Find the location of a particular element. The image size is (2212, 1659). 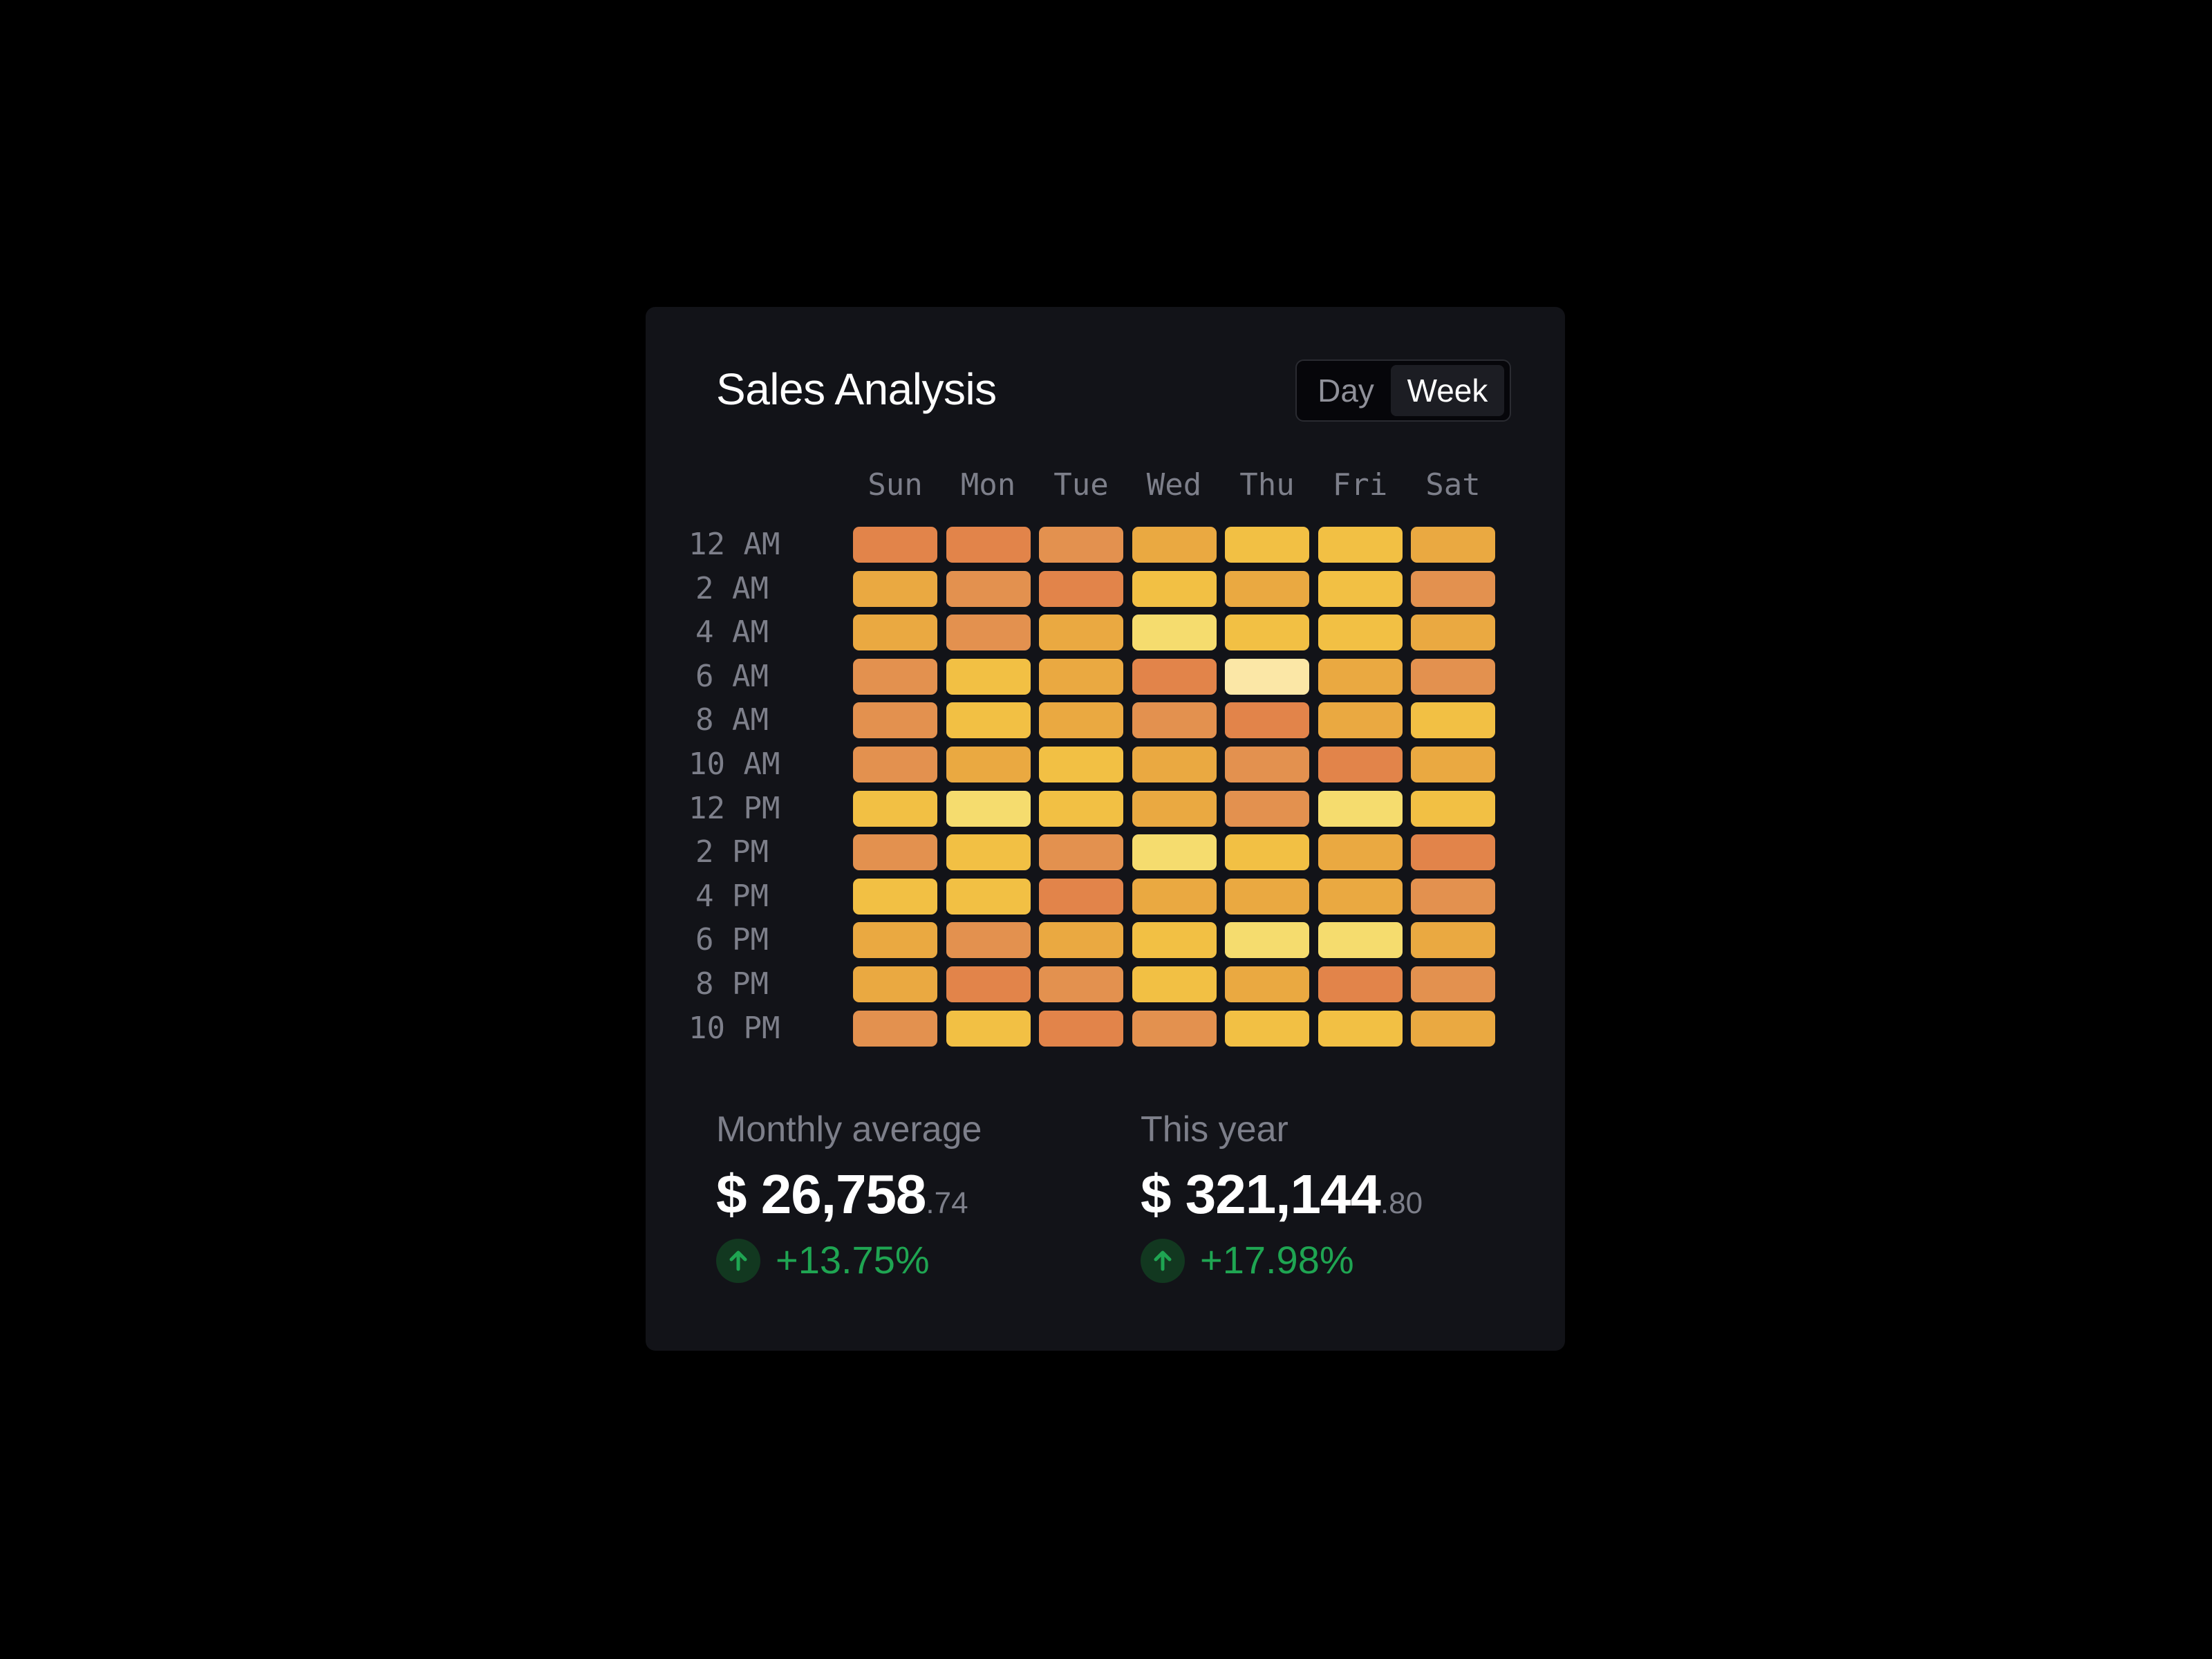

toggle-day-button: Day is located at coordinates (1346, 391).